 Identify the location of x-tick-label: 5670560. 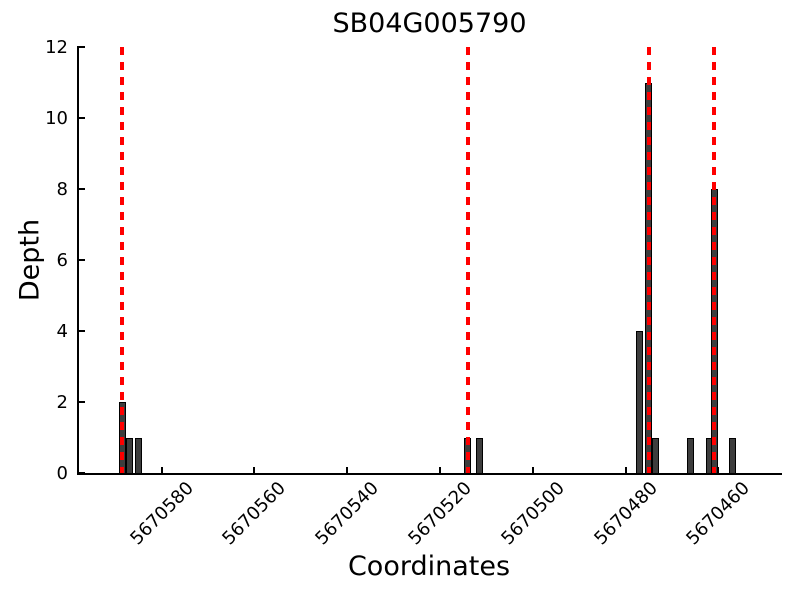
(254, 513).